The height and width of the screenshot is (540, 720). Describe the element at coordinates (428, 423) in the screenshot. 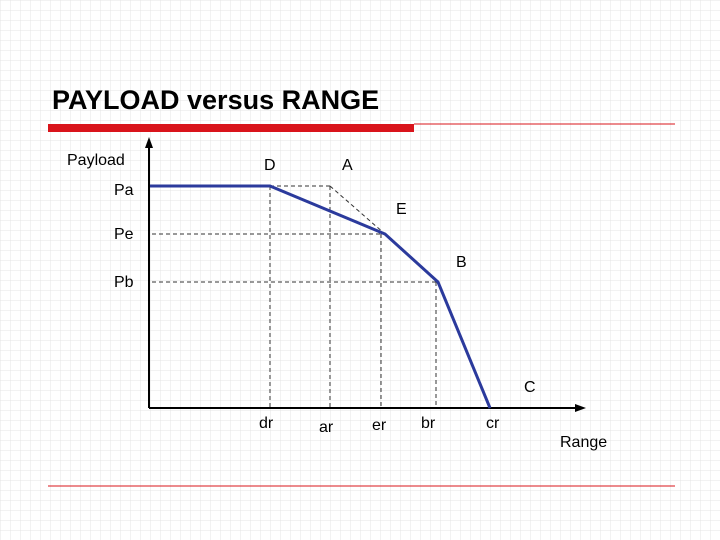

I see `x-tick-label: br` at that location.